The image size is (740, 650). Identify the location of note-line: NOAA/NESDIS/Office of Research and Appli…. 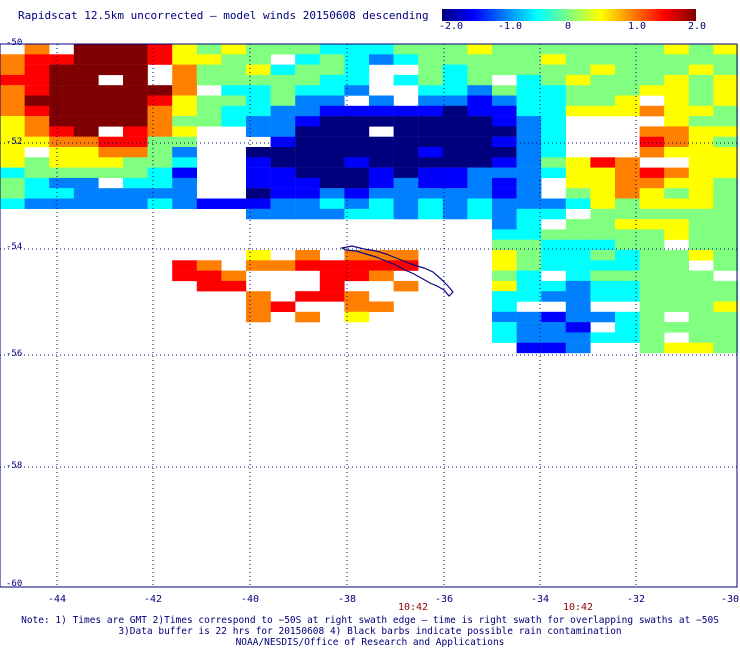
(370, 642).